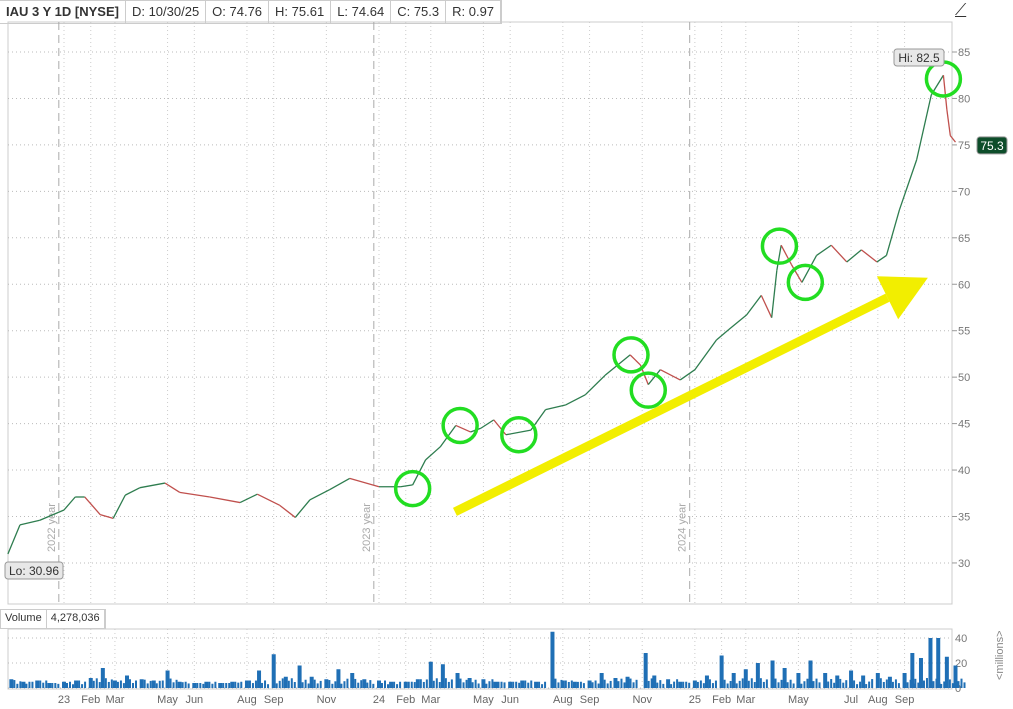  Describe the element at coordinates (683, 527) in the screenshot. I see `year-marker-label: 2024 year` at that location.